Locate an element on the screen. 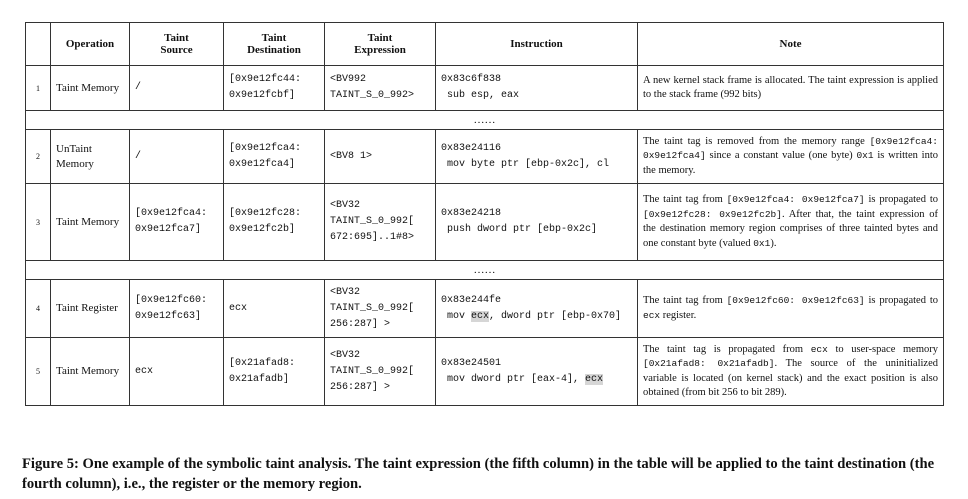 The height and width of the screenshot is (499, 968). row-number: 5 is located at coordinates (38, 371).